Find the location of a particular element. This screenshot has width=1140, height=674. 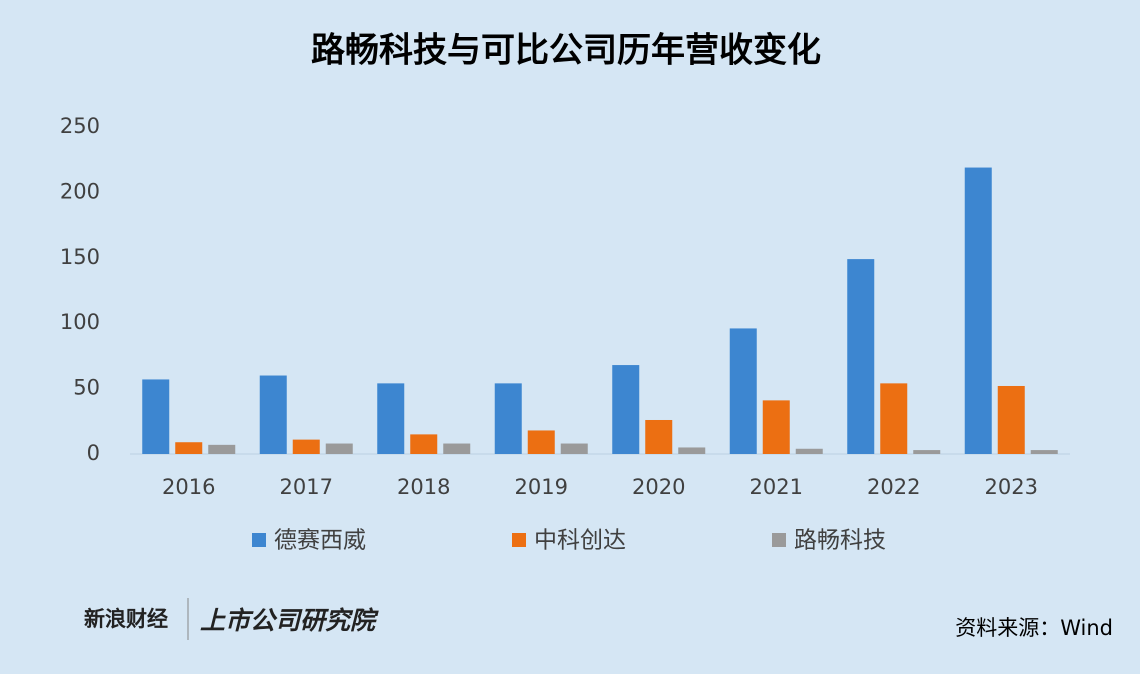

y-tick-label: 0 is located at coordinates (93, 453).